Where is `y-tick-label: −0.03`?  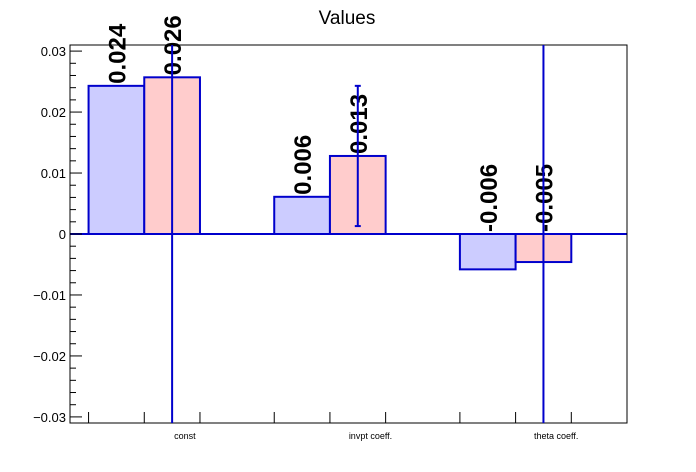 y-tick-label: −0.03 is located at coordinates (49, 417).